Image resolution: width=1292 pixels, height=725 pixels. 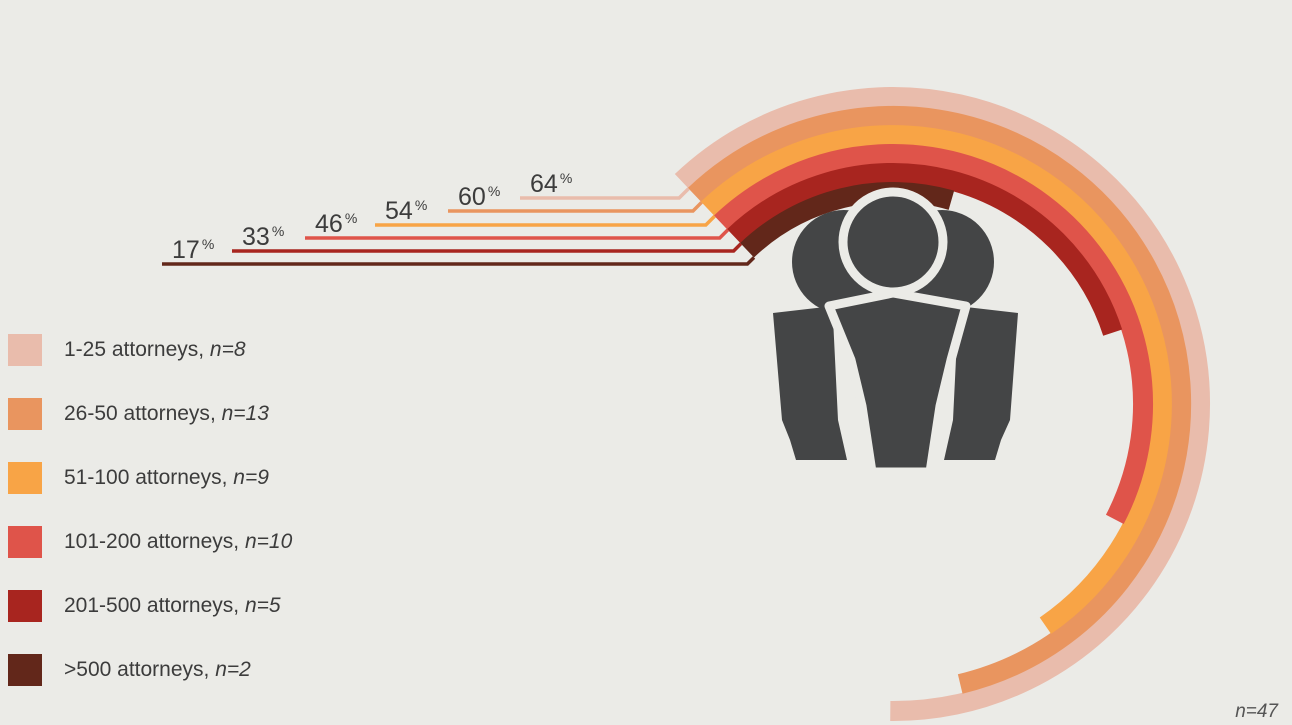 What do you see at coordinates (479, 197) in the screenshot?
I see `data-label: 60%` at bounding box center [479, 197].